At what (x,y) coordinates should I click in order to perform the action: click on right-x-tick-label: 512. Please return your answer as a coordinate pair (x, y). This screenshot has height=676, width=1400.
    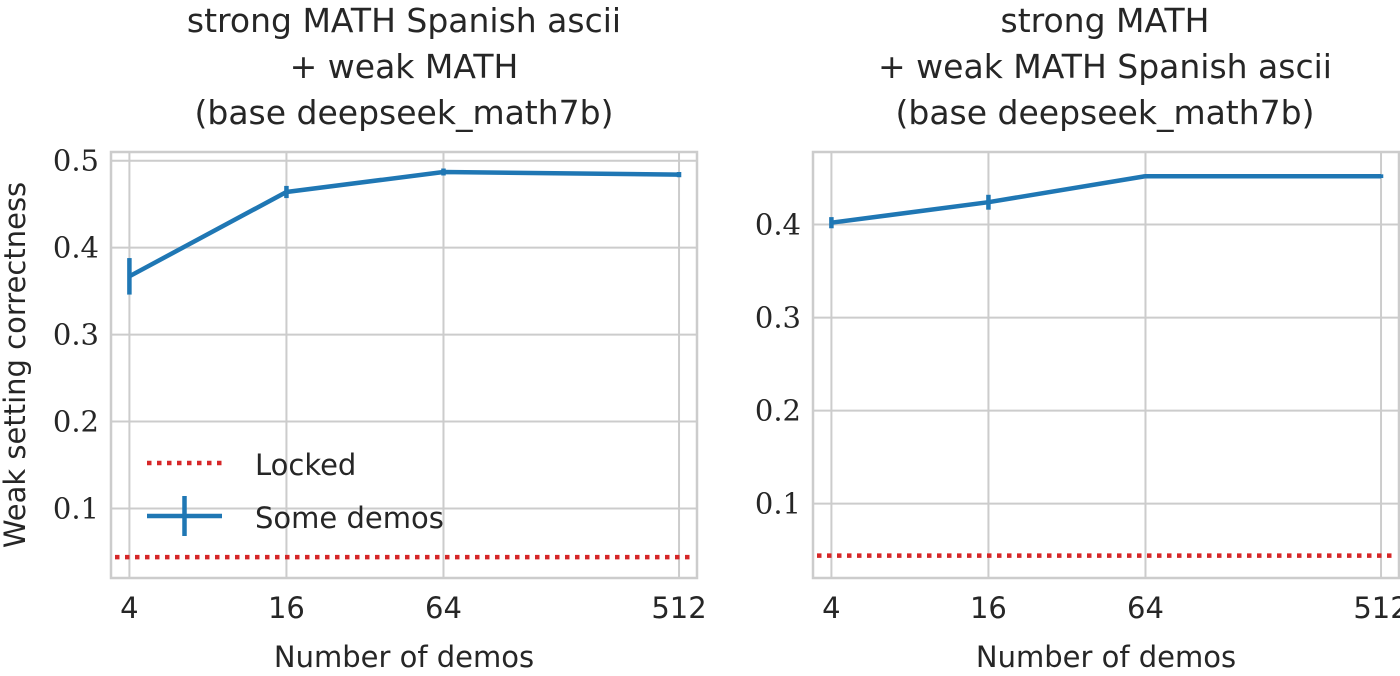
    Looking at the image, I should click on (1376, 608).